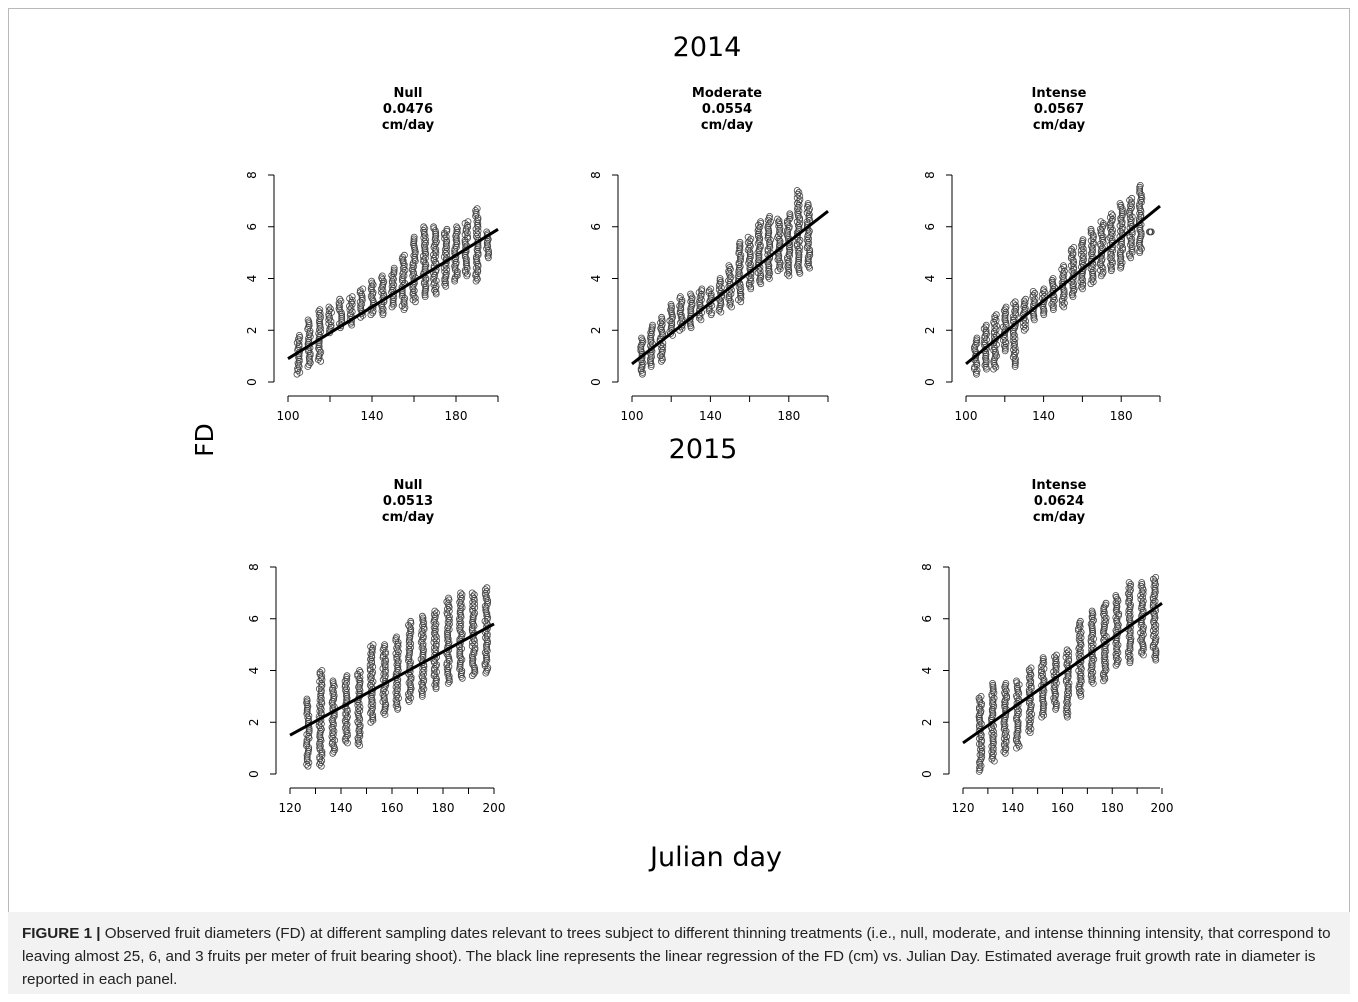  I want to click on y-tick-label: 2, so click(596, 330).